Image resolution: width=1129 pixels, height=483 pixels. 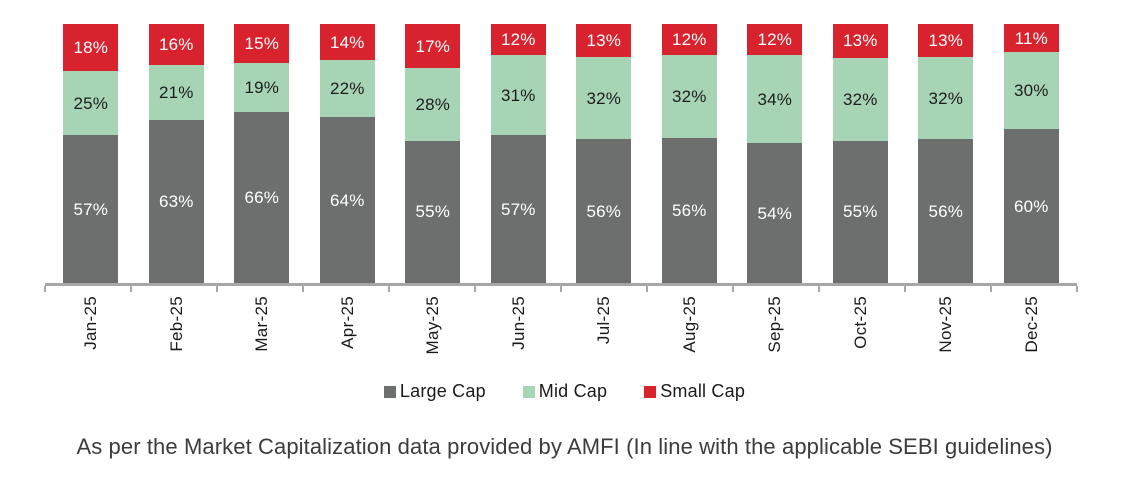 I want to click on segment-value-label: 19%, so click(x=262, y=87).